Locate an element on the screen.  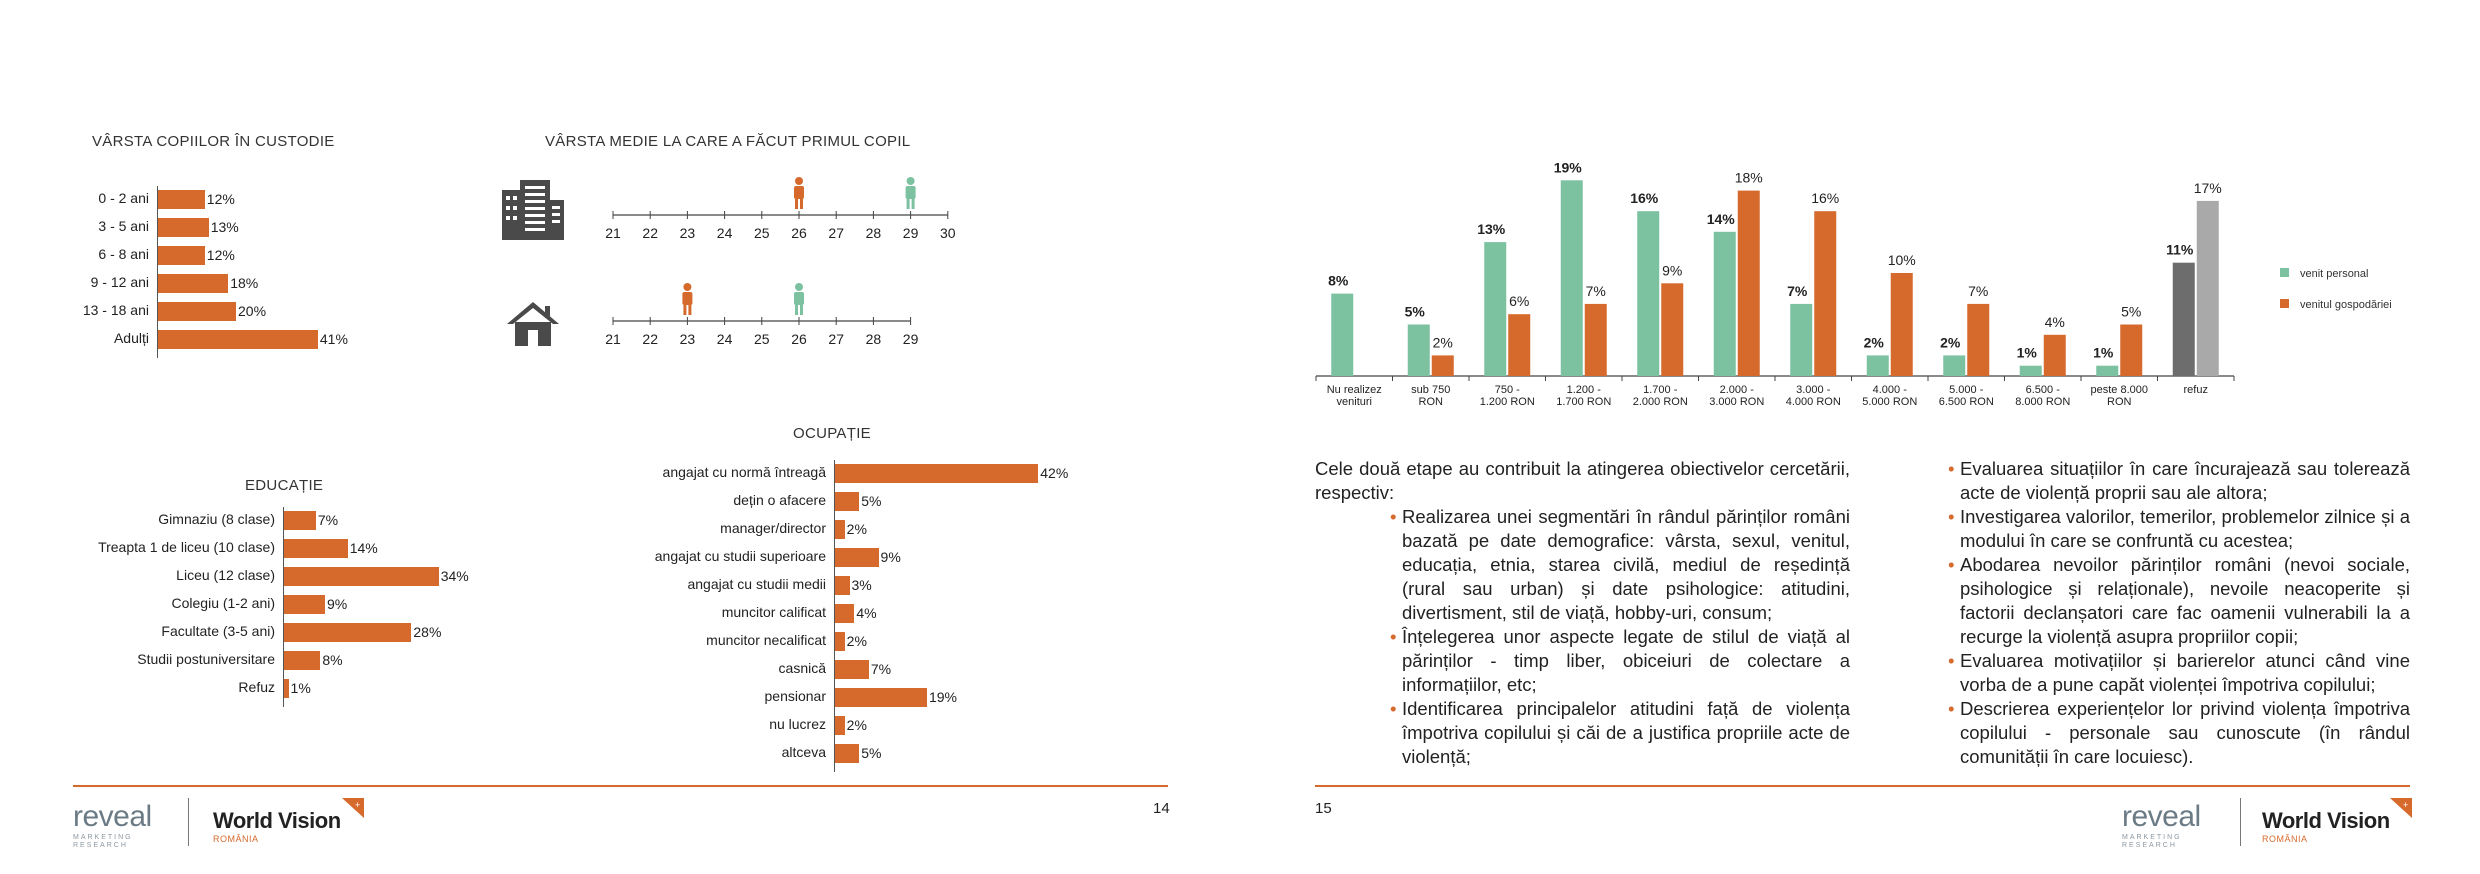
category-label: 3.000 -4.000 RON is located at coordinates (1813, 396).